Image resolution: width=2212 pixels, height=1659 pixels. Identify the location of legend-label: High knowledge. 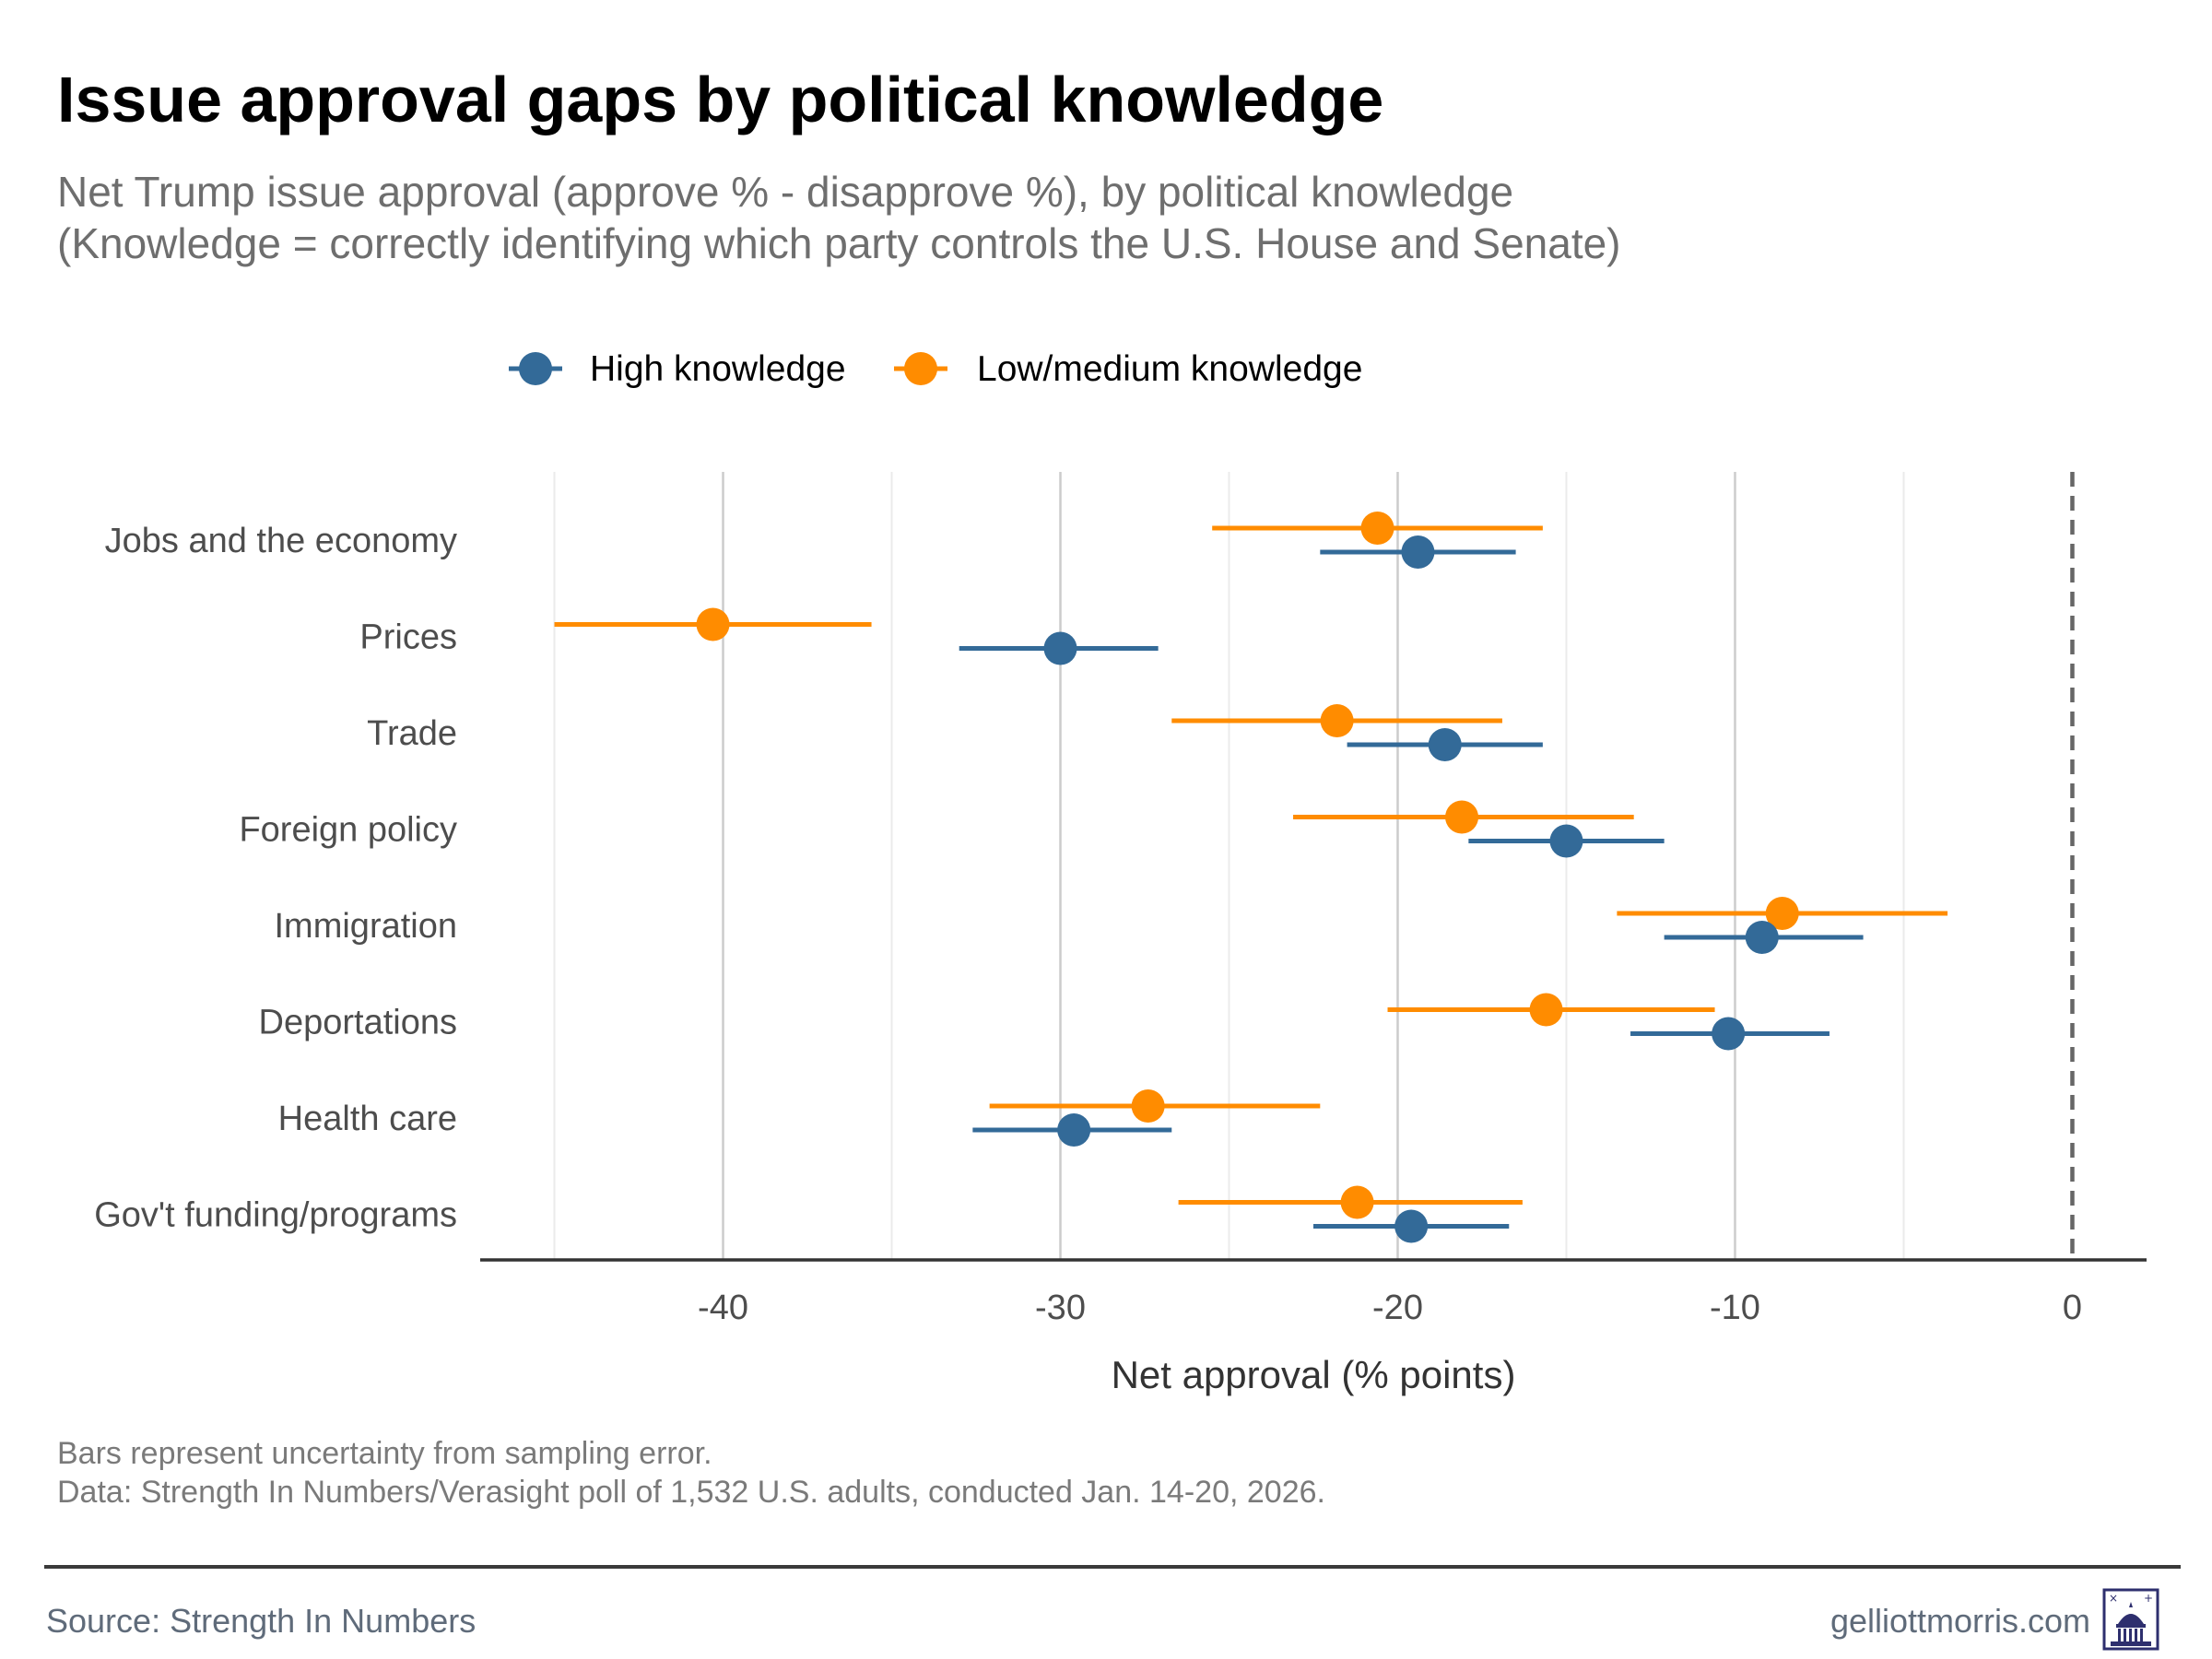
(718, 369).